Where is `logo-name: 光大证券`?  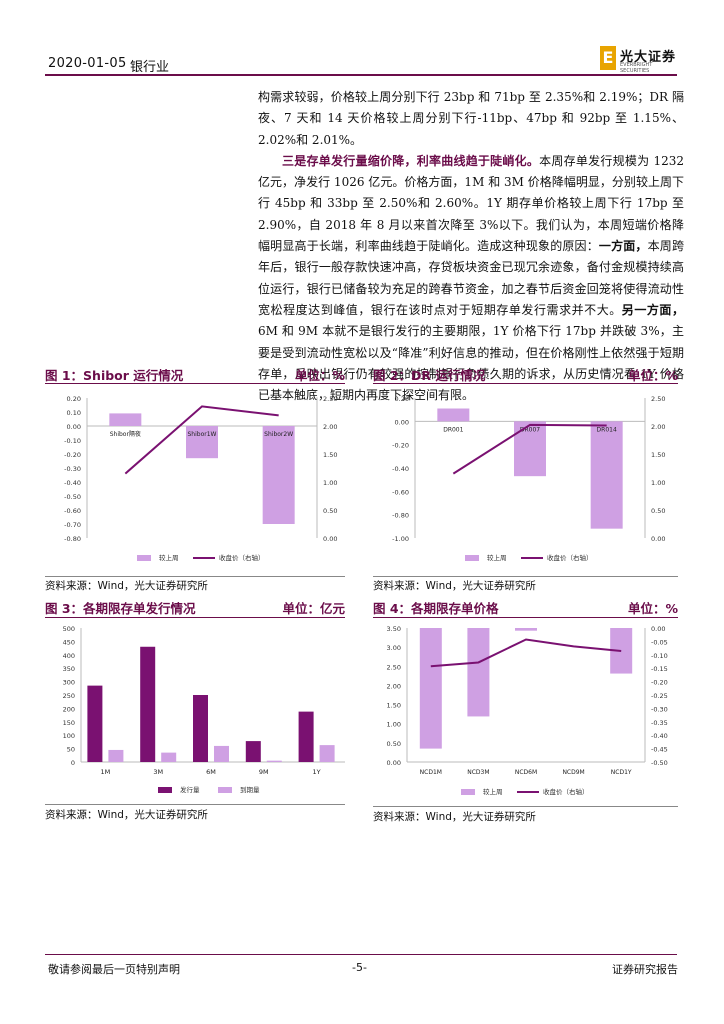 logo-name: 光大证券 is located at coordinates (648, 57).